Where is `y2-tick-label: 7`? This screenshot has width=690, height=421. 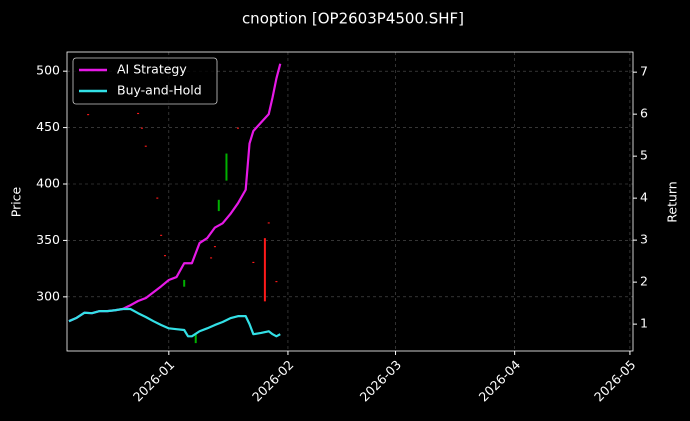
y2-tick-label: 7 is located at coordinates (644, 71).